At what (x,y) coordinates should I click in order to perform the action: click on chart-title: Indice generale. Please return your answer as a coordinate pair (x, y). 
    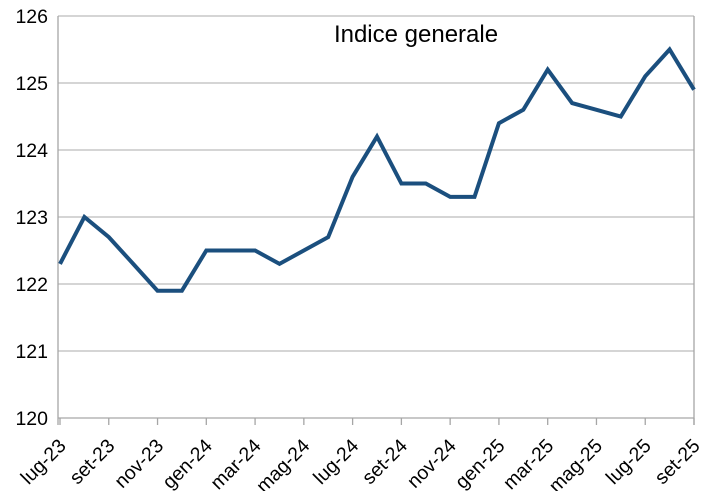
    Looking at the image, I should click on (416, 34).